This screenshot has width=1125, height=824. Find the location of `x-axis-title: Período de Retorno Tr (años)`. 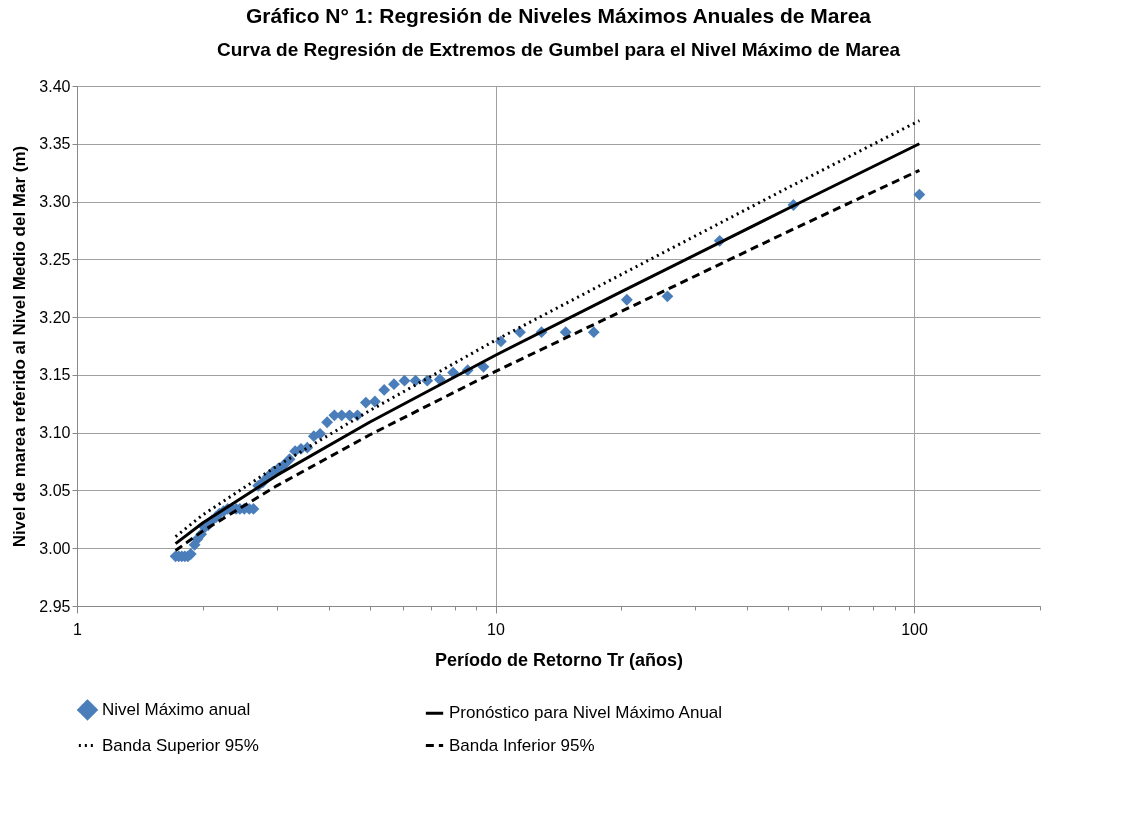

x-axis-title: Período de Retorno Tr (años) is located at coordinates (559, 659).